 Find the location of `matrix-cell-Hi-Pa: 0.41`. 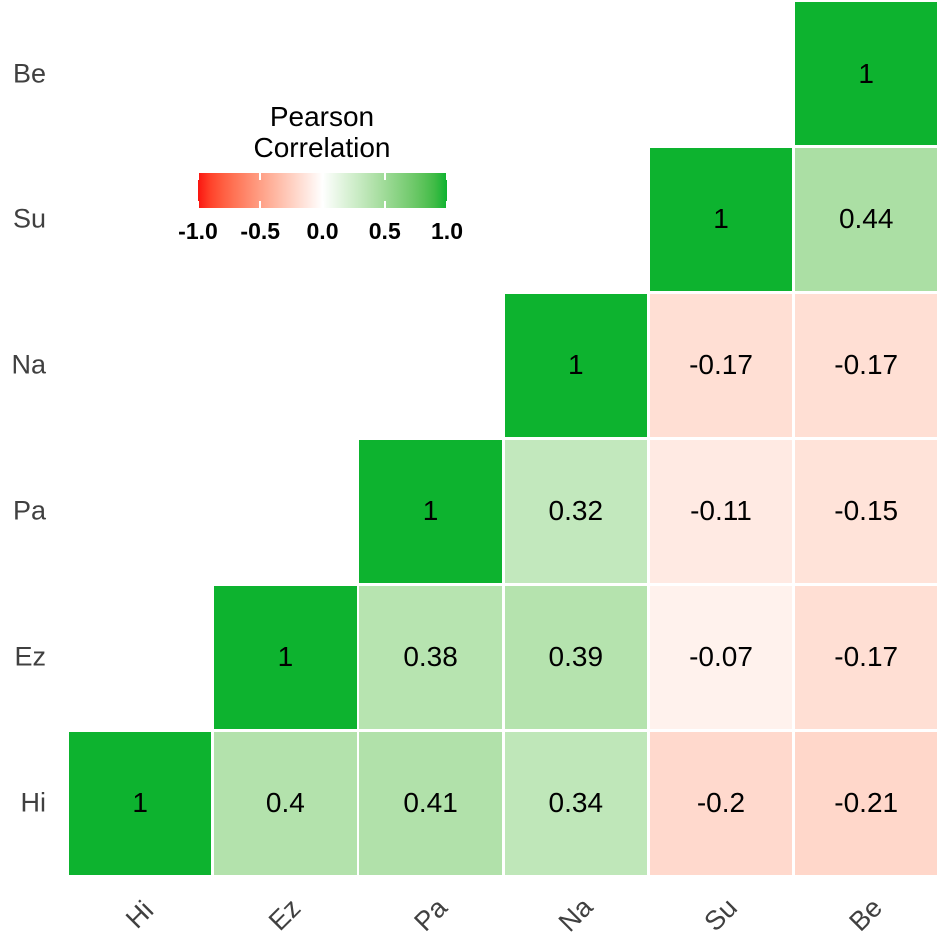

matrix-cell-Hi-Pa: 0.41 is located at coordinates (430, 803).